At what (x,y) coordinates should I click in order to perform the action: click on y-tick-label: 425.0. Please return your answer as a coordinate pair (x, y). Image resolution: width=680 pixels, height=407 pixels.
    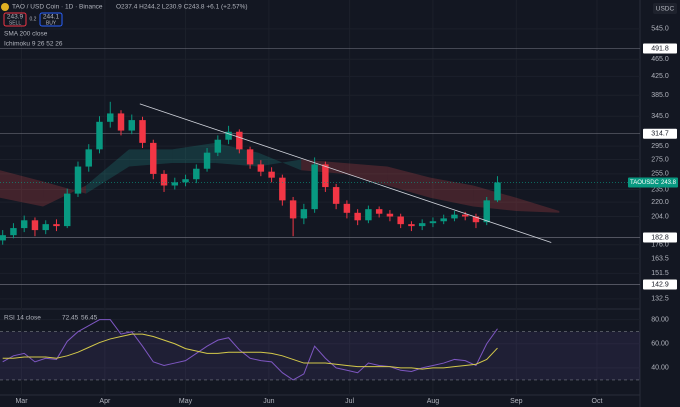
    Looking at the image, I should click on (660, 76).